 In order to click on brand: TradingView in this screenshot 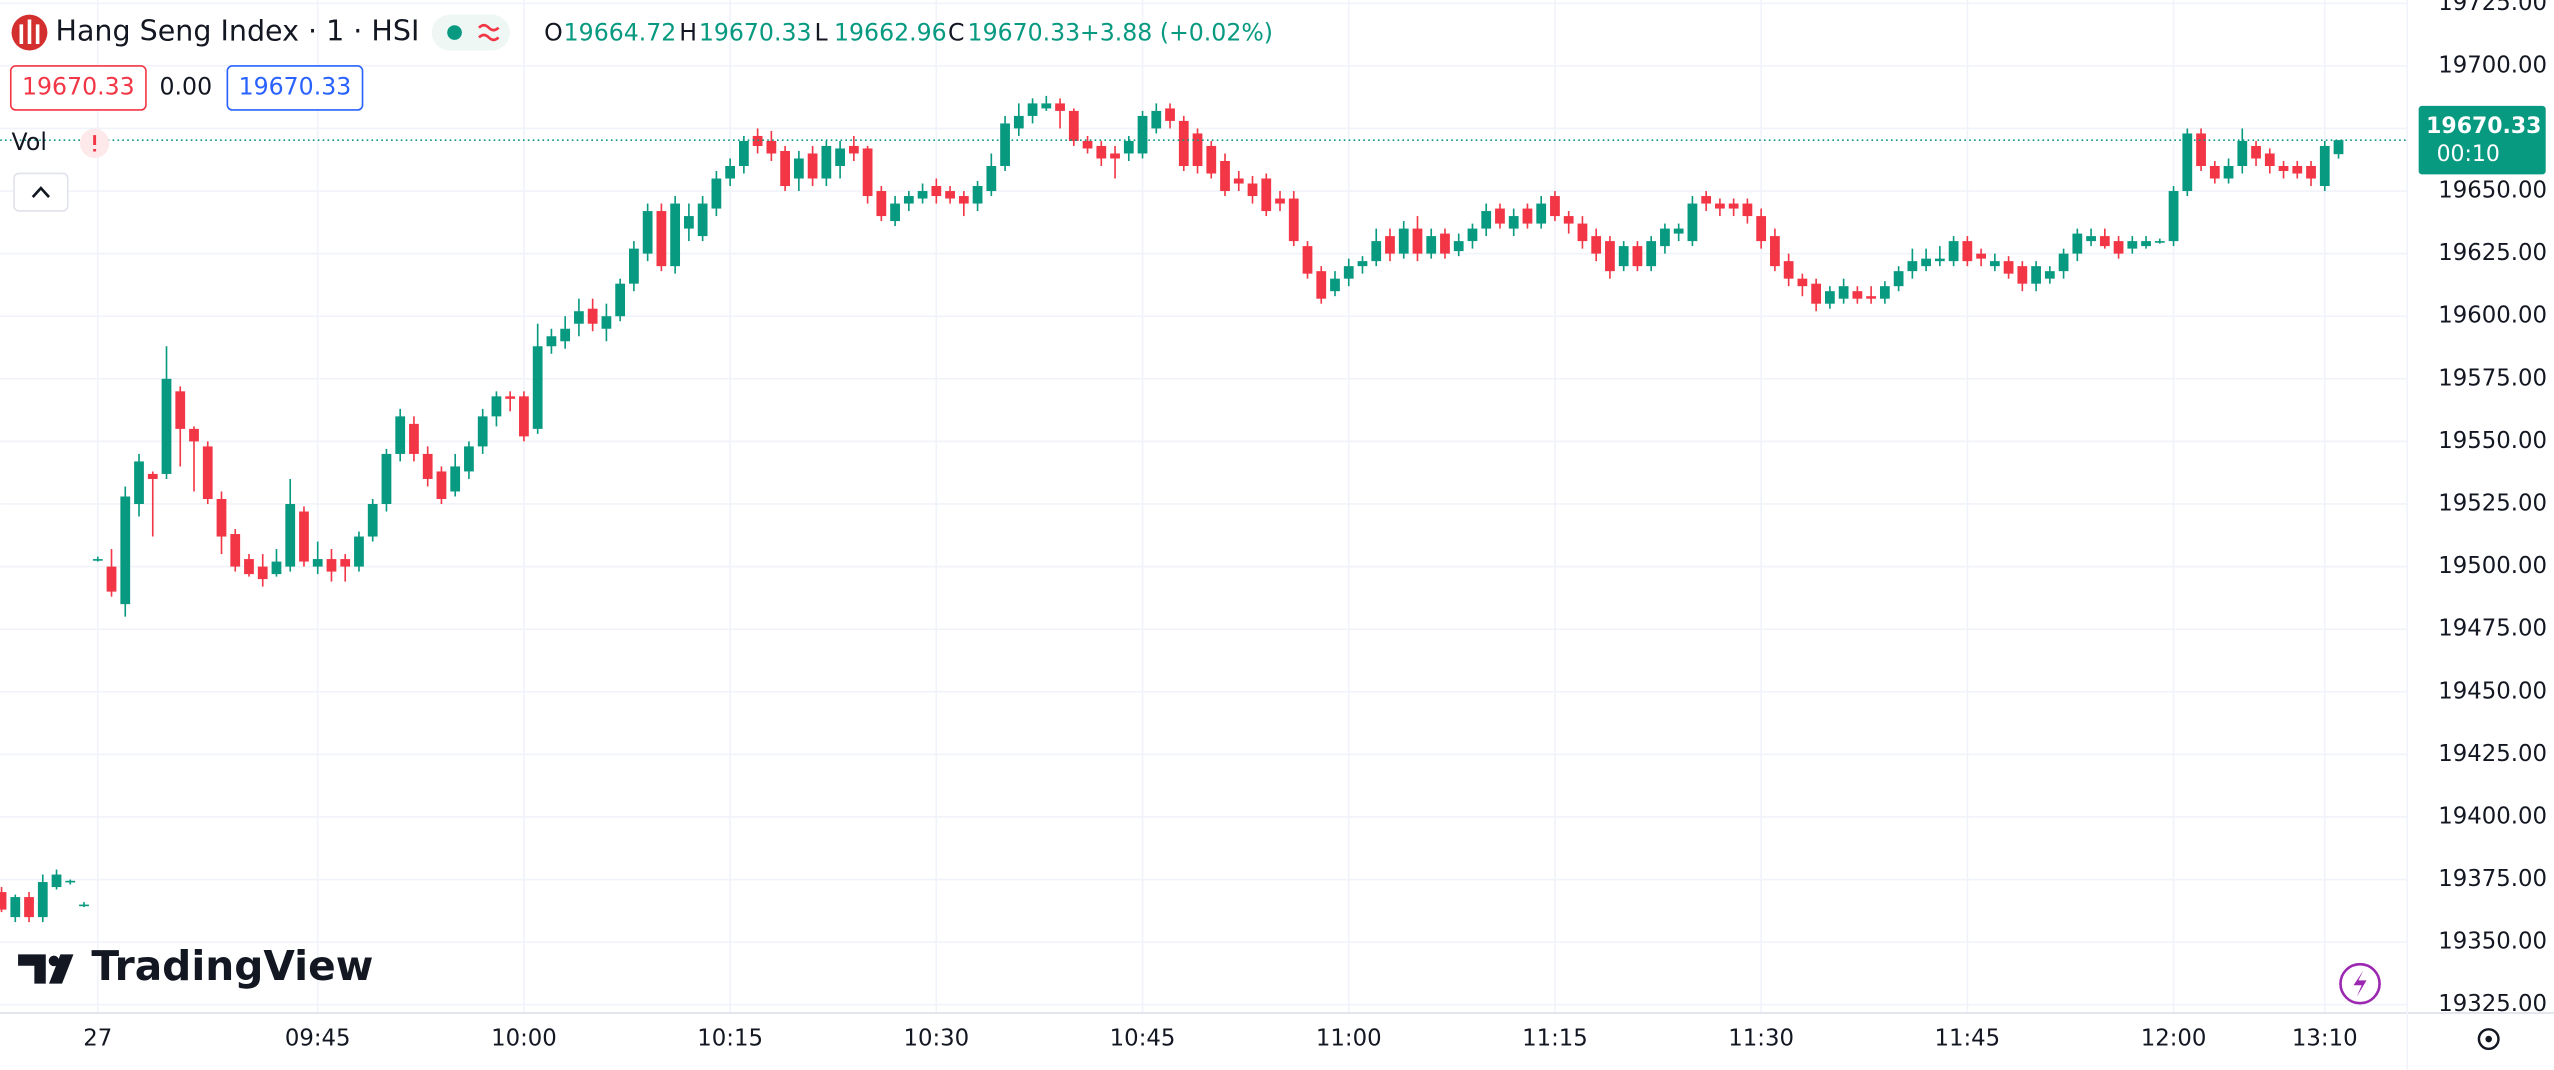, I will do `click(195, 966)`.